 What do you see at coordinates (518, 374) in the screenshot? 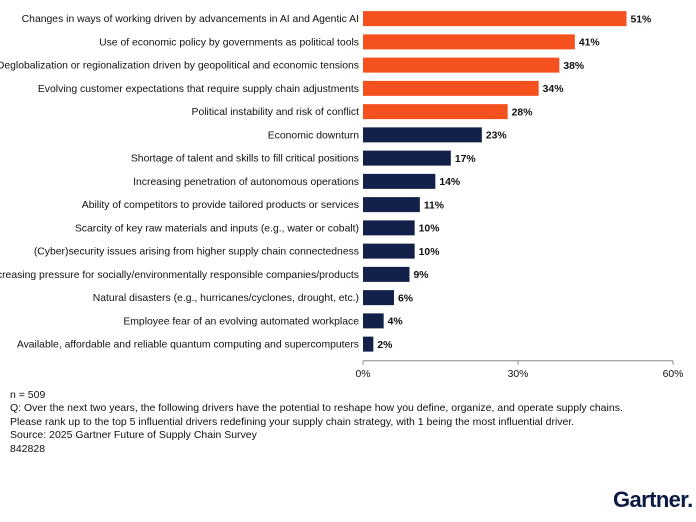
I see `x-tick-label: 30%` at bounding box center [518, 374].